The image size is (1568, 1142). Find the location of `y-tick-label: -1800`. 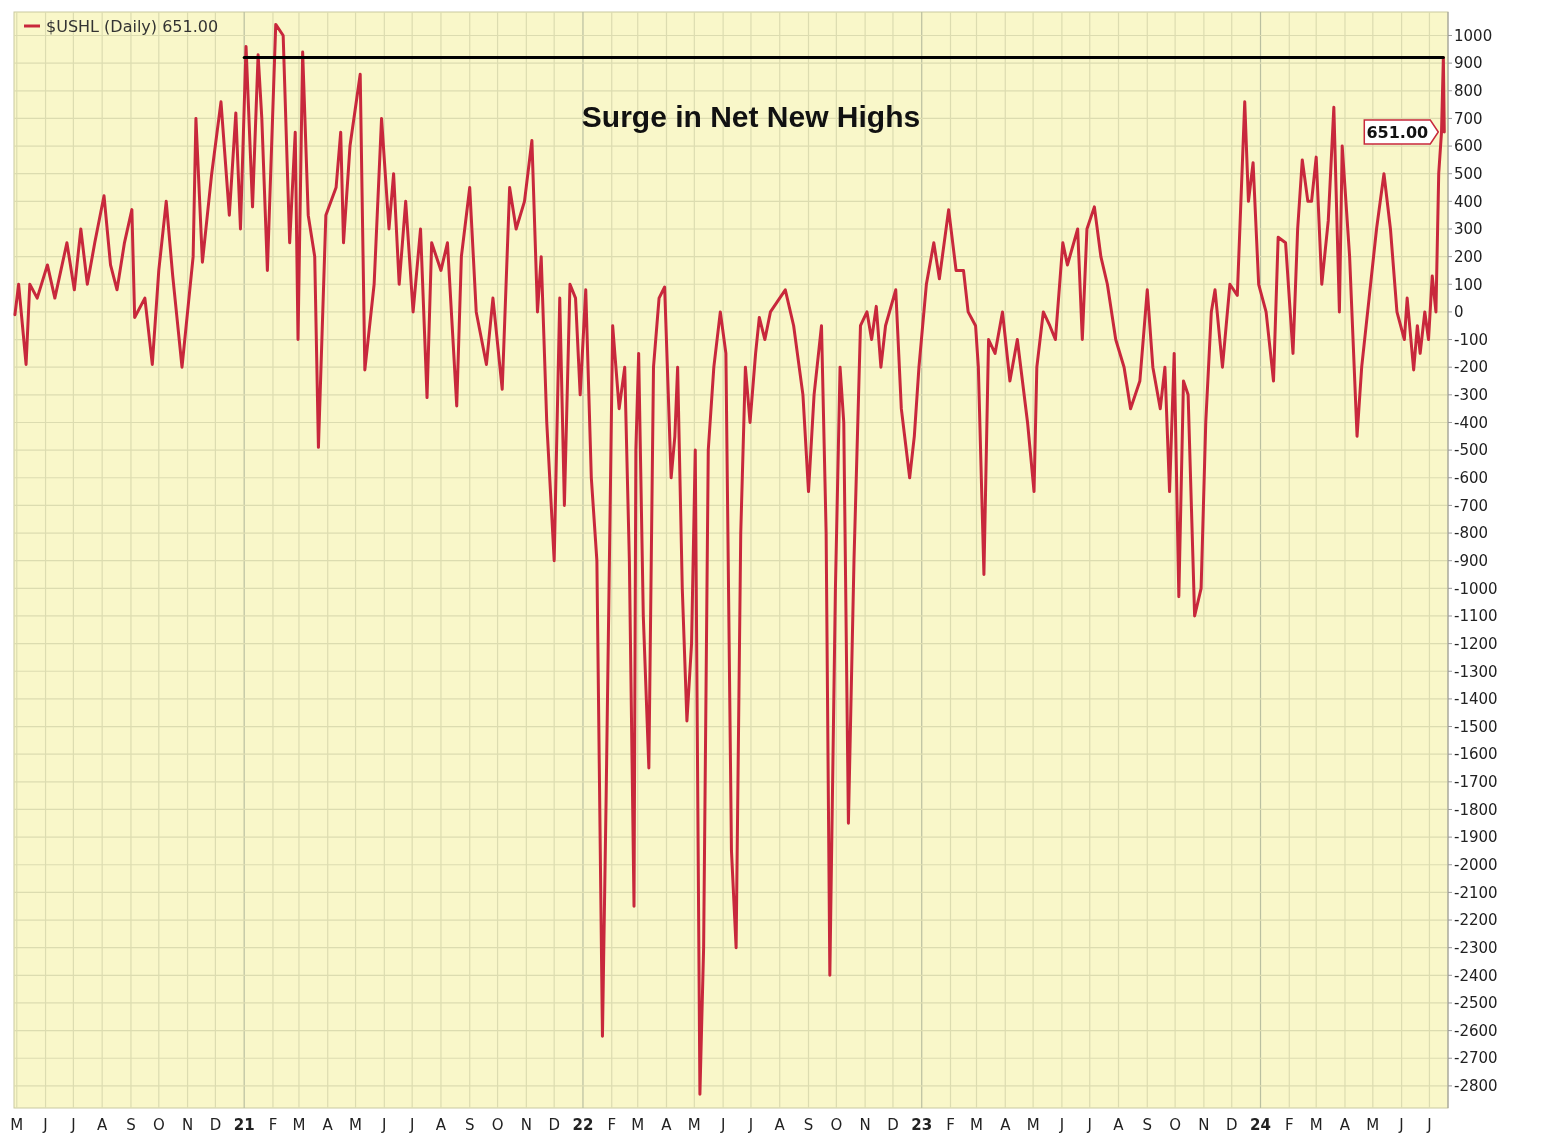

y-tick-label: -1800 is located at coordinates (1476, 809).